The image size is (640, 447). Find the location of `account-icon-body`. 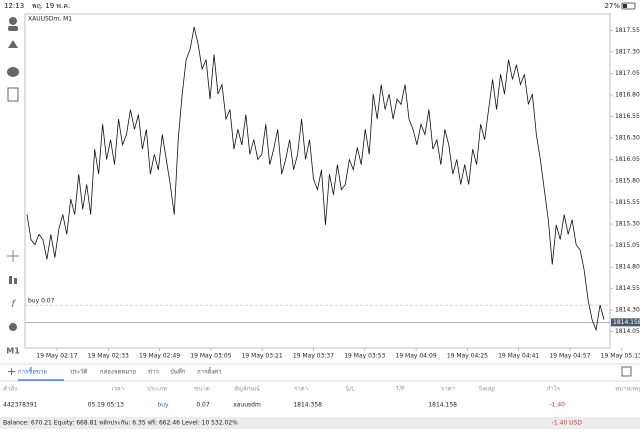

account-icon-body is located at coordinates (13, 28).